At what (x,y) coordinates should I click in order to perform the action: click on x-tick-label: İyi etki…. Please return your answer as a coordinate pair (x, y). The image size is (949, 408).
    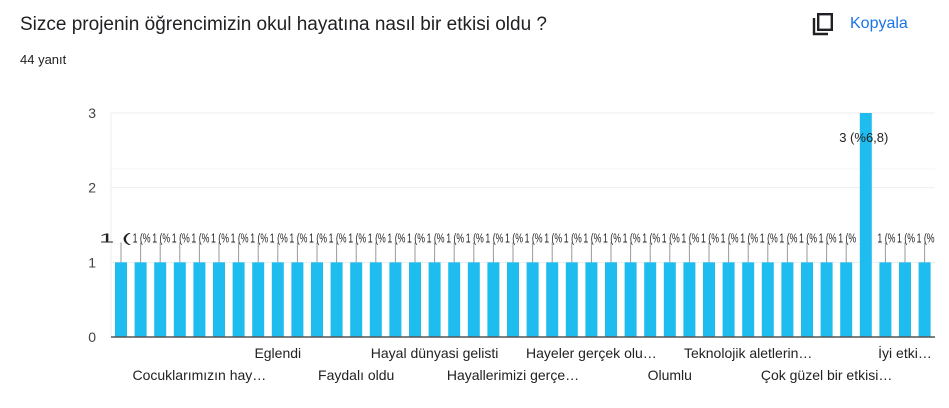
    Looking at the image, I should click on (905, 352).